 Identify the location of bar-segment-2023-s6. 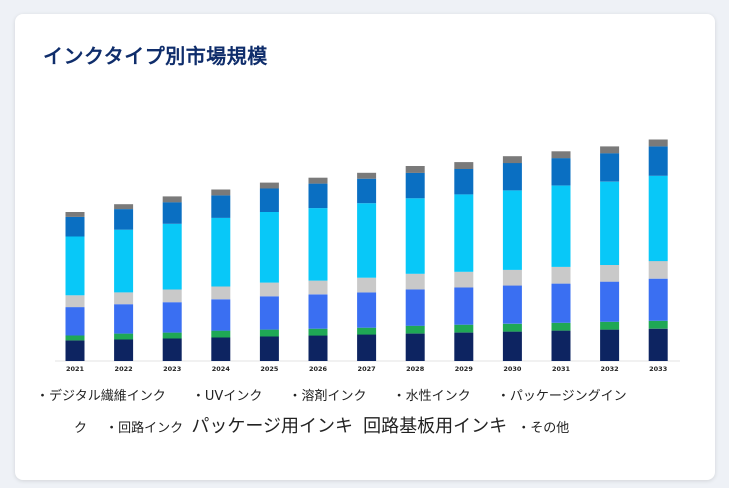
(172, 199).